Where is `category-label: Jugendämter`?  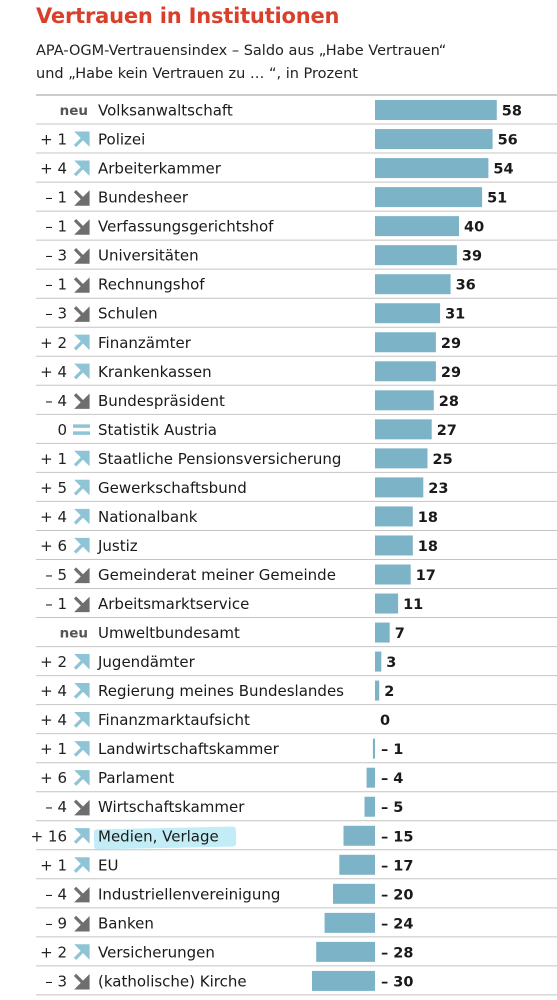 category-label: Jugendämter is located at coordinates (146, 662).